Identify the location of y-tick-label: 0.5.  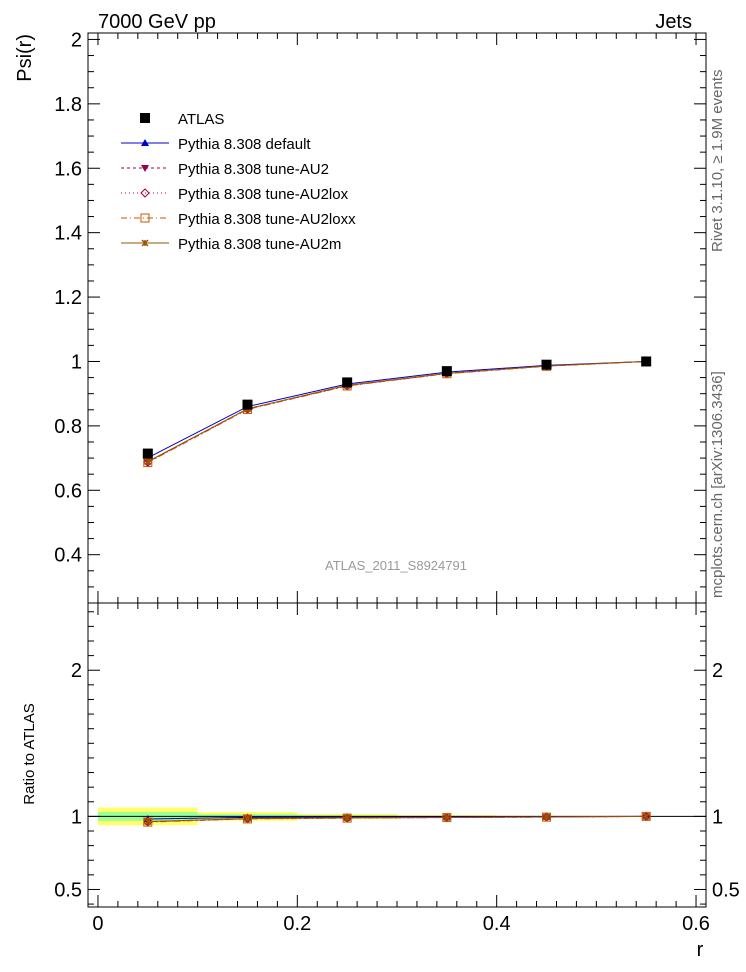
(68, 890).